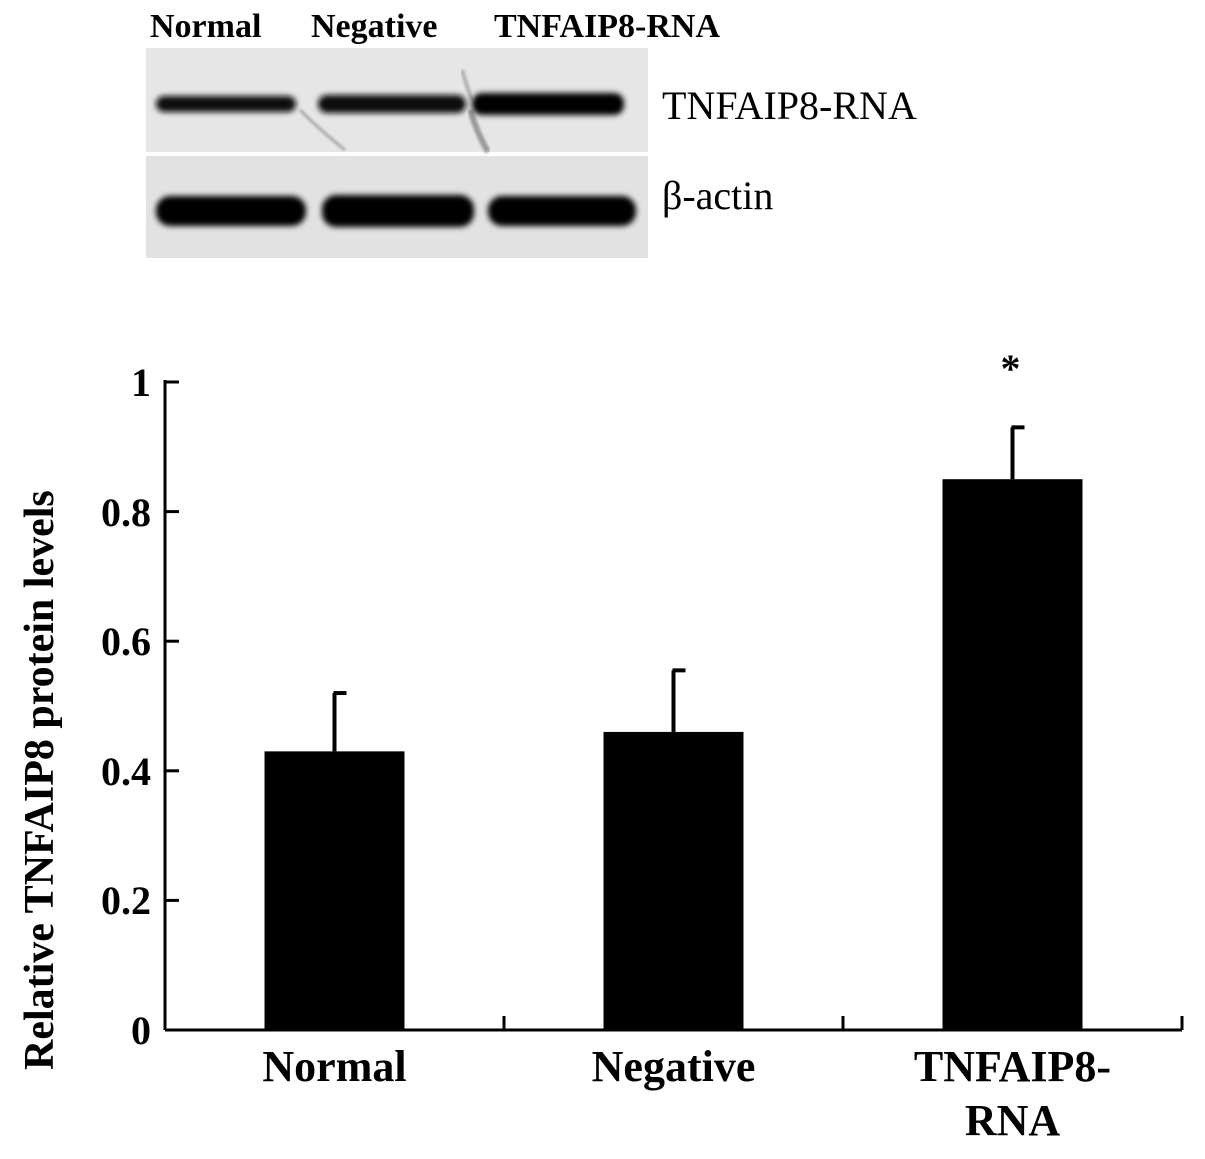  What do you see at coordinates (1012, 1093) in the screenshot?
I see `x-tick-label: TNFAIP8- RNA` at bounding box center [1012, 1093].